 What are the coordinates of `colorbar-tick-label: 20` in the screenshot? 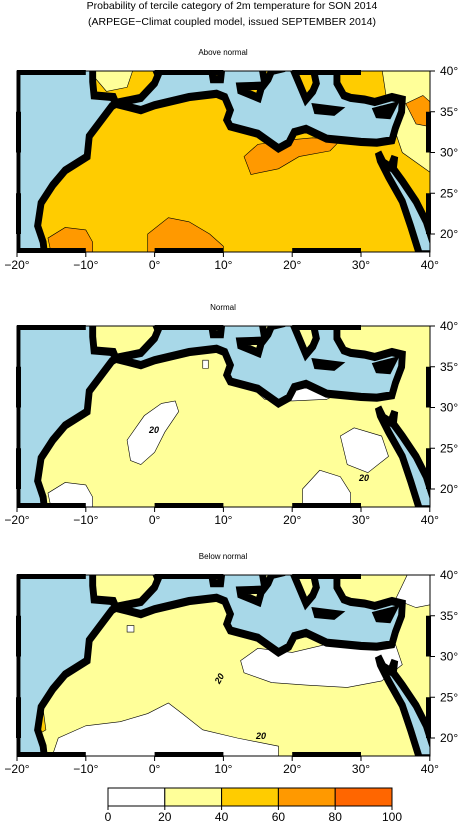 It's located at (165, 817).